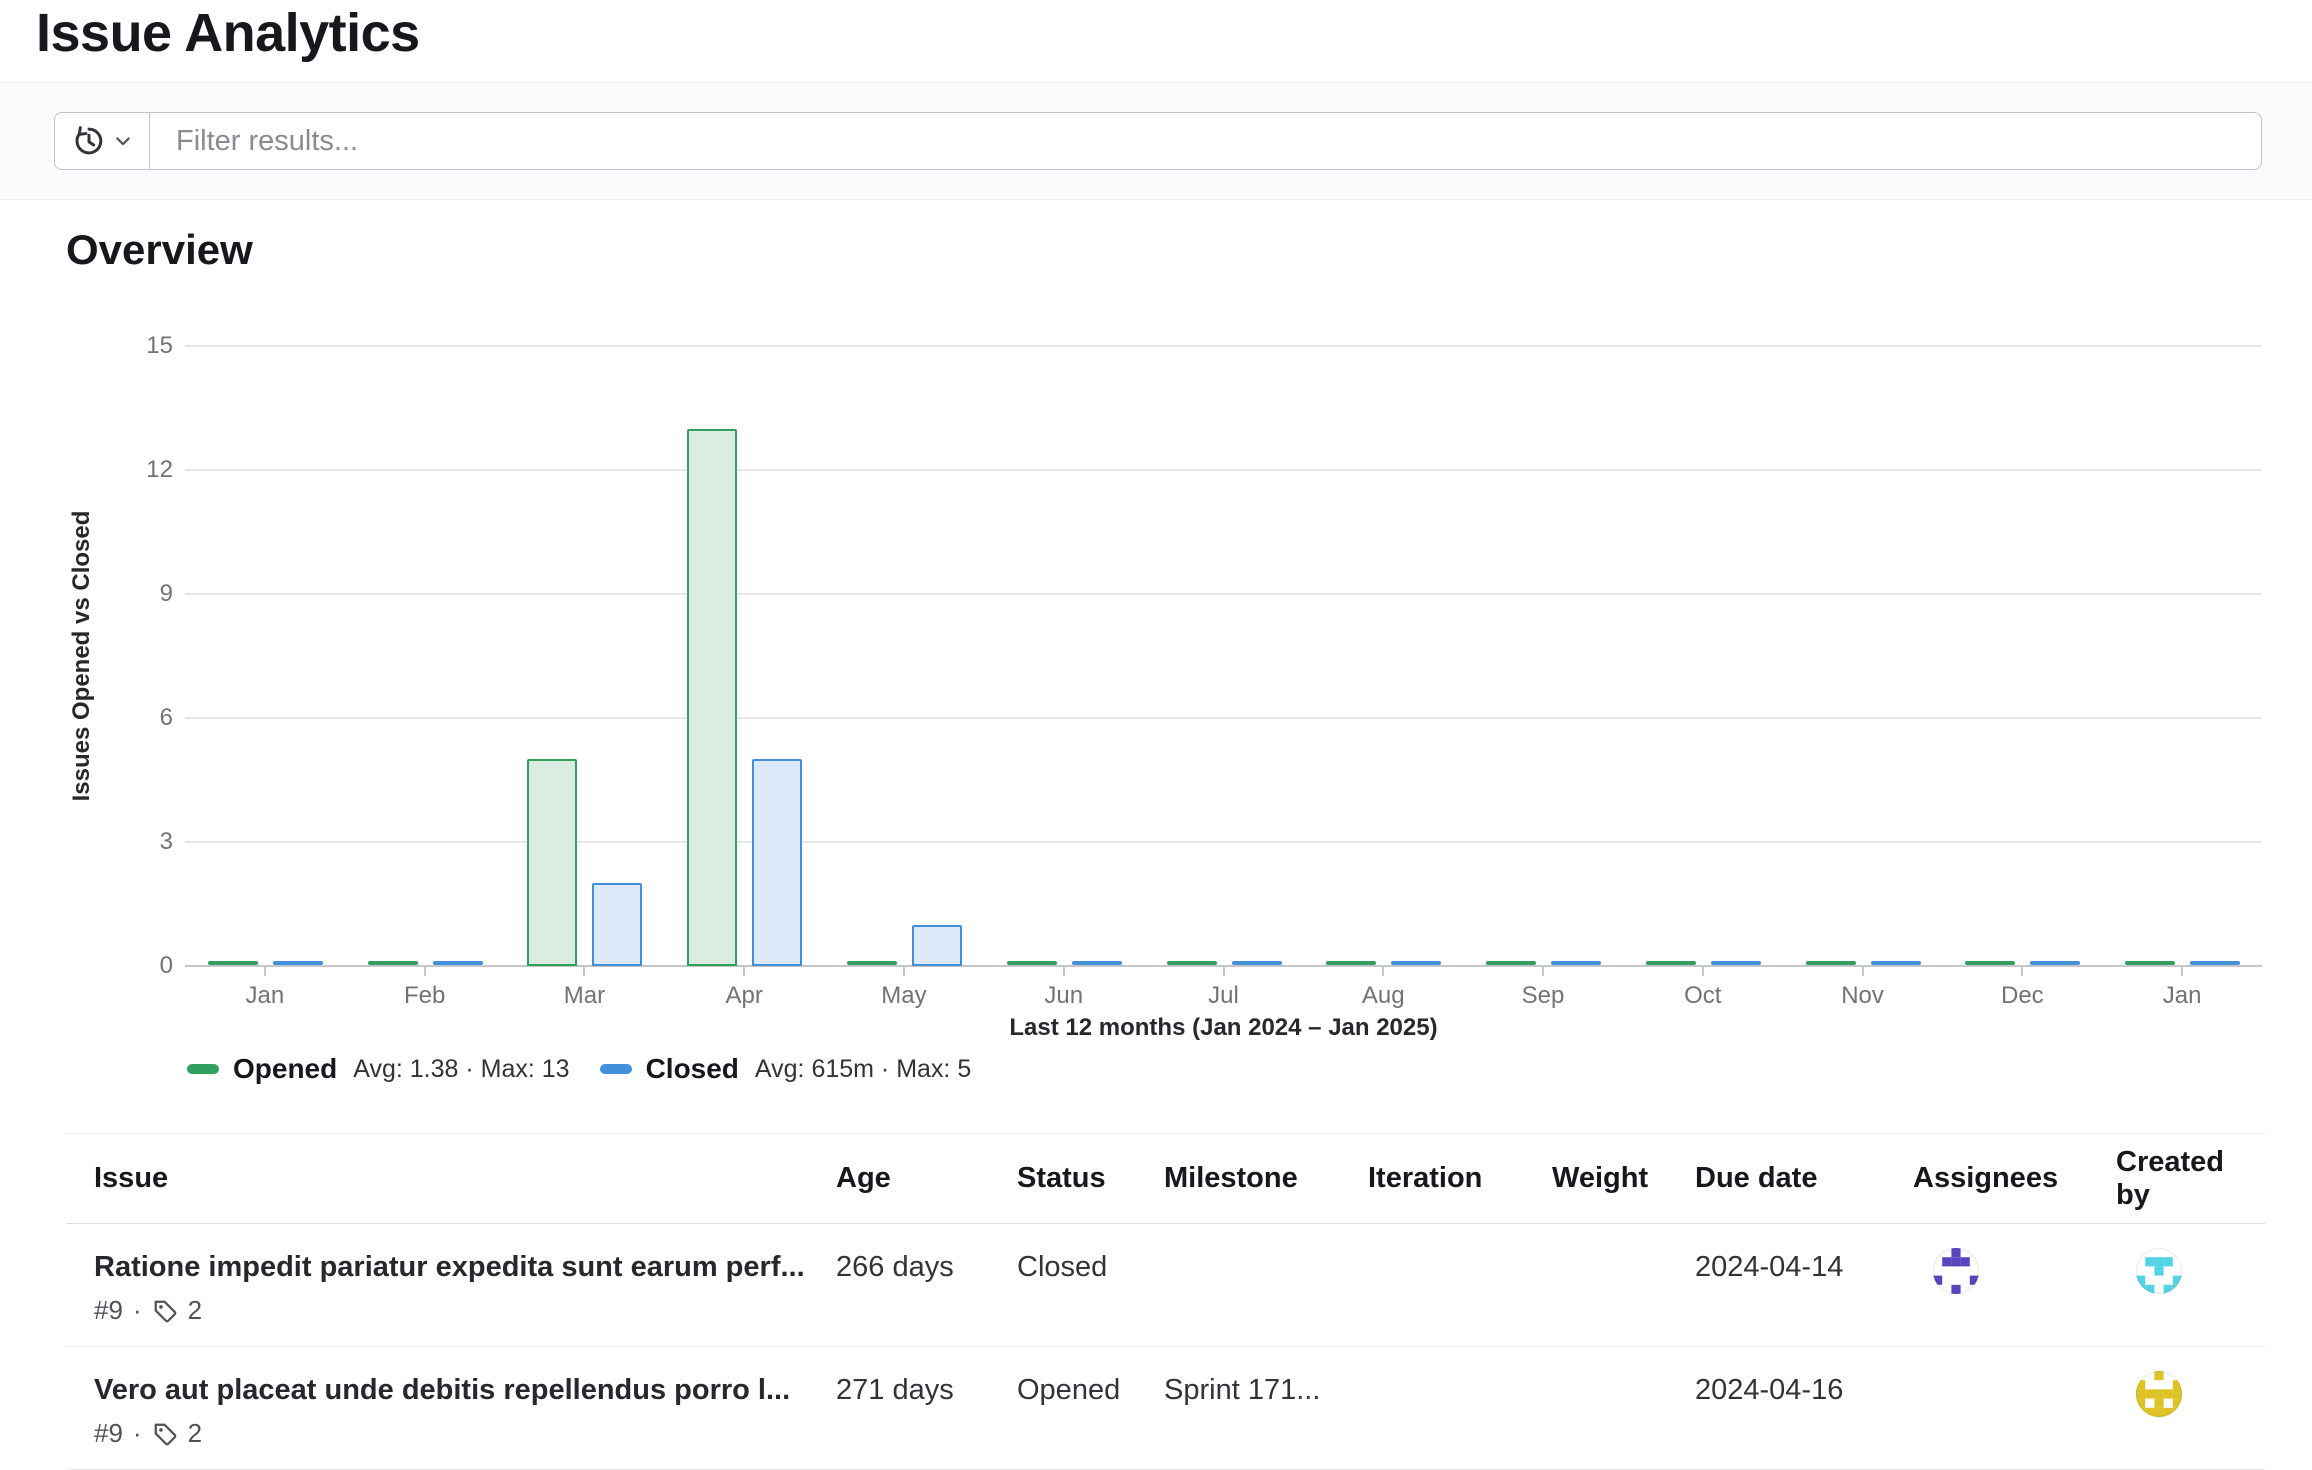  Describe the element at coordinates (159, 345) in the screenshot. I see `y-axis-tick-label: 15` at that location.